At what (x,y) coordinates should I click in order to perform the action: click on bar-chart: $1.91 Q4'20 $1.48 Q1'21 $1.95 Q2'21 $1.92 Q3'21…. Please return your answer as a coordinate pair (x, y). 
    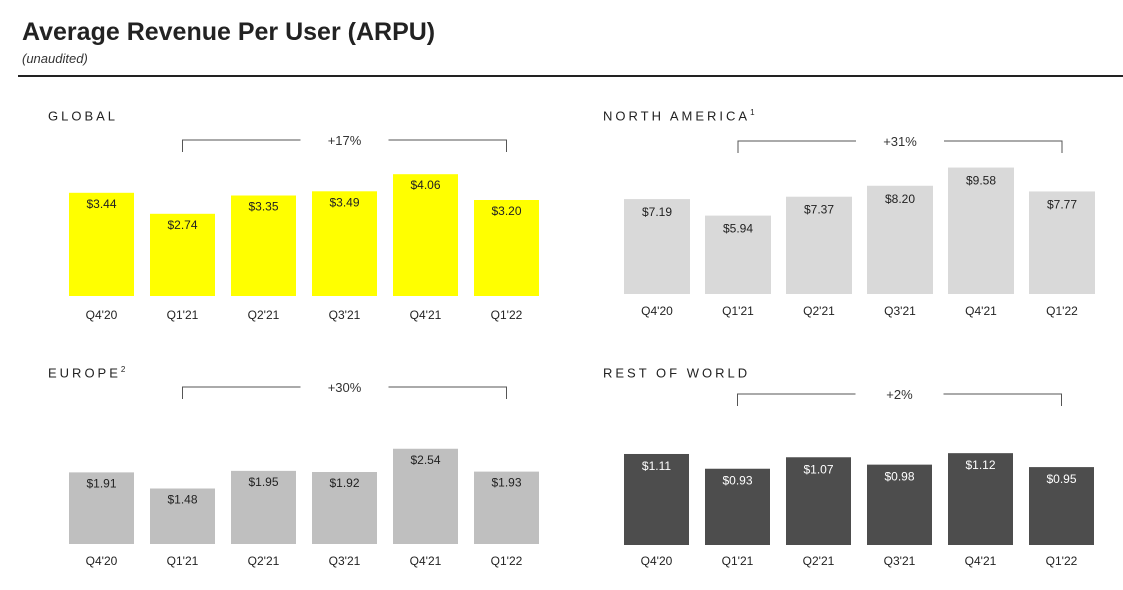
    Looking at the image, I should click on (304, 474).